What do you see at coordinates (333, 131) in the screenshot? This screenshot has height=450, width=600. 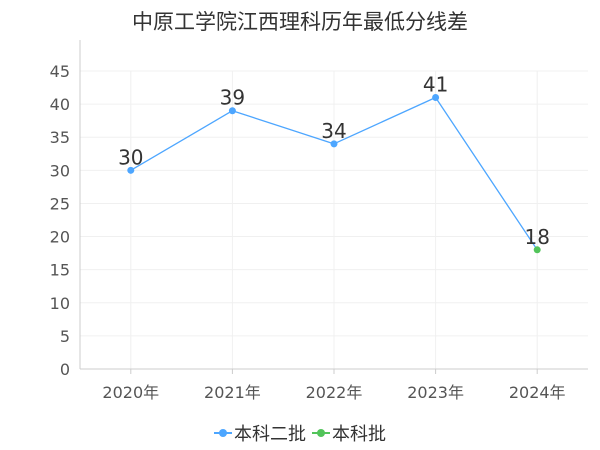 I see `data-label: 34` at bounding box center [333, 131].